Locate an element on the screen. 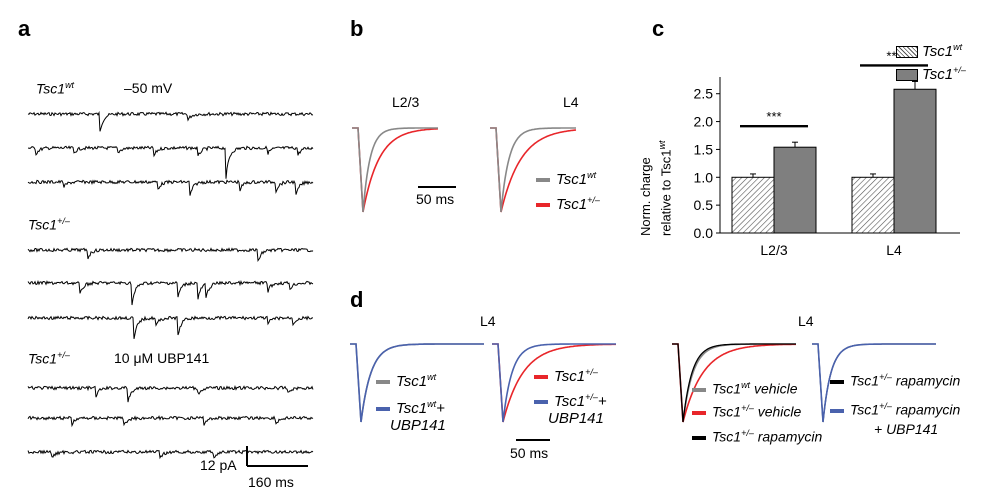 This screenshot has width=994, height=497. legend-b-wt: Tsc1wt is located at coordinates (566, 179).